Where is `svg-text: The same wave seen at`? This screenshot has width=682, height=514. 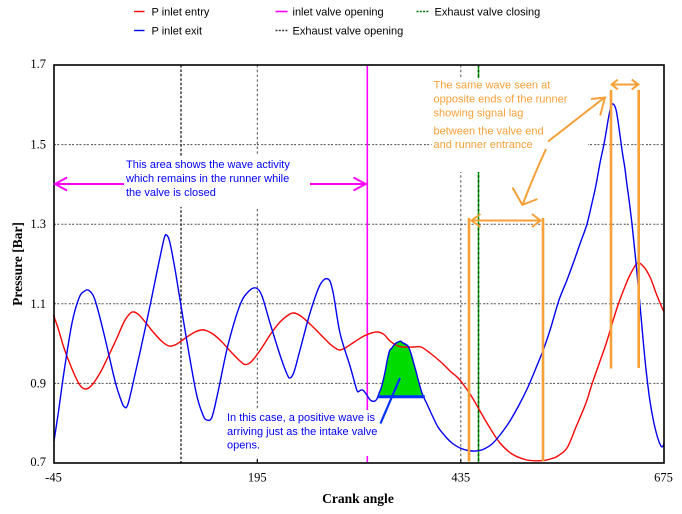 svg-text: The same wave seen at is located at coordinates (492, 86).